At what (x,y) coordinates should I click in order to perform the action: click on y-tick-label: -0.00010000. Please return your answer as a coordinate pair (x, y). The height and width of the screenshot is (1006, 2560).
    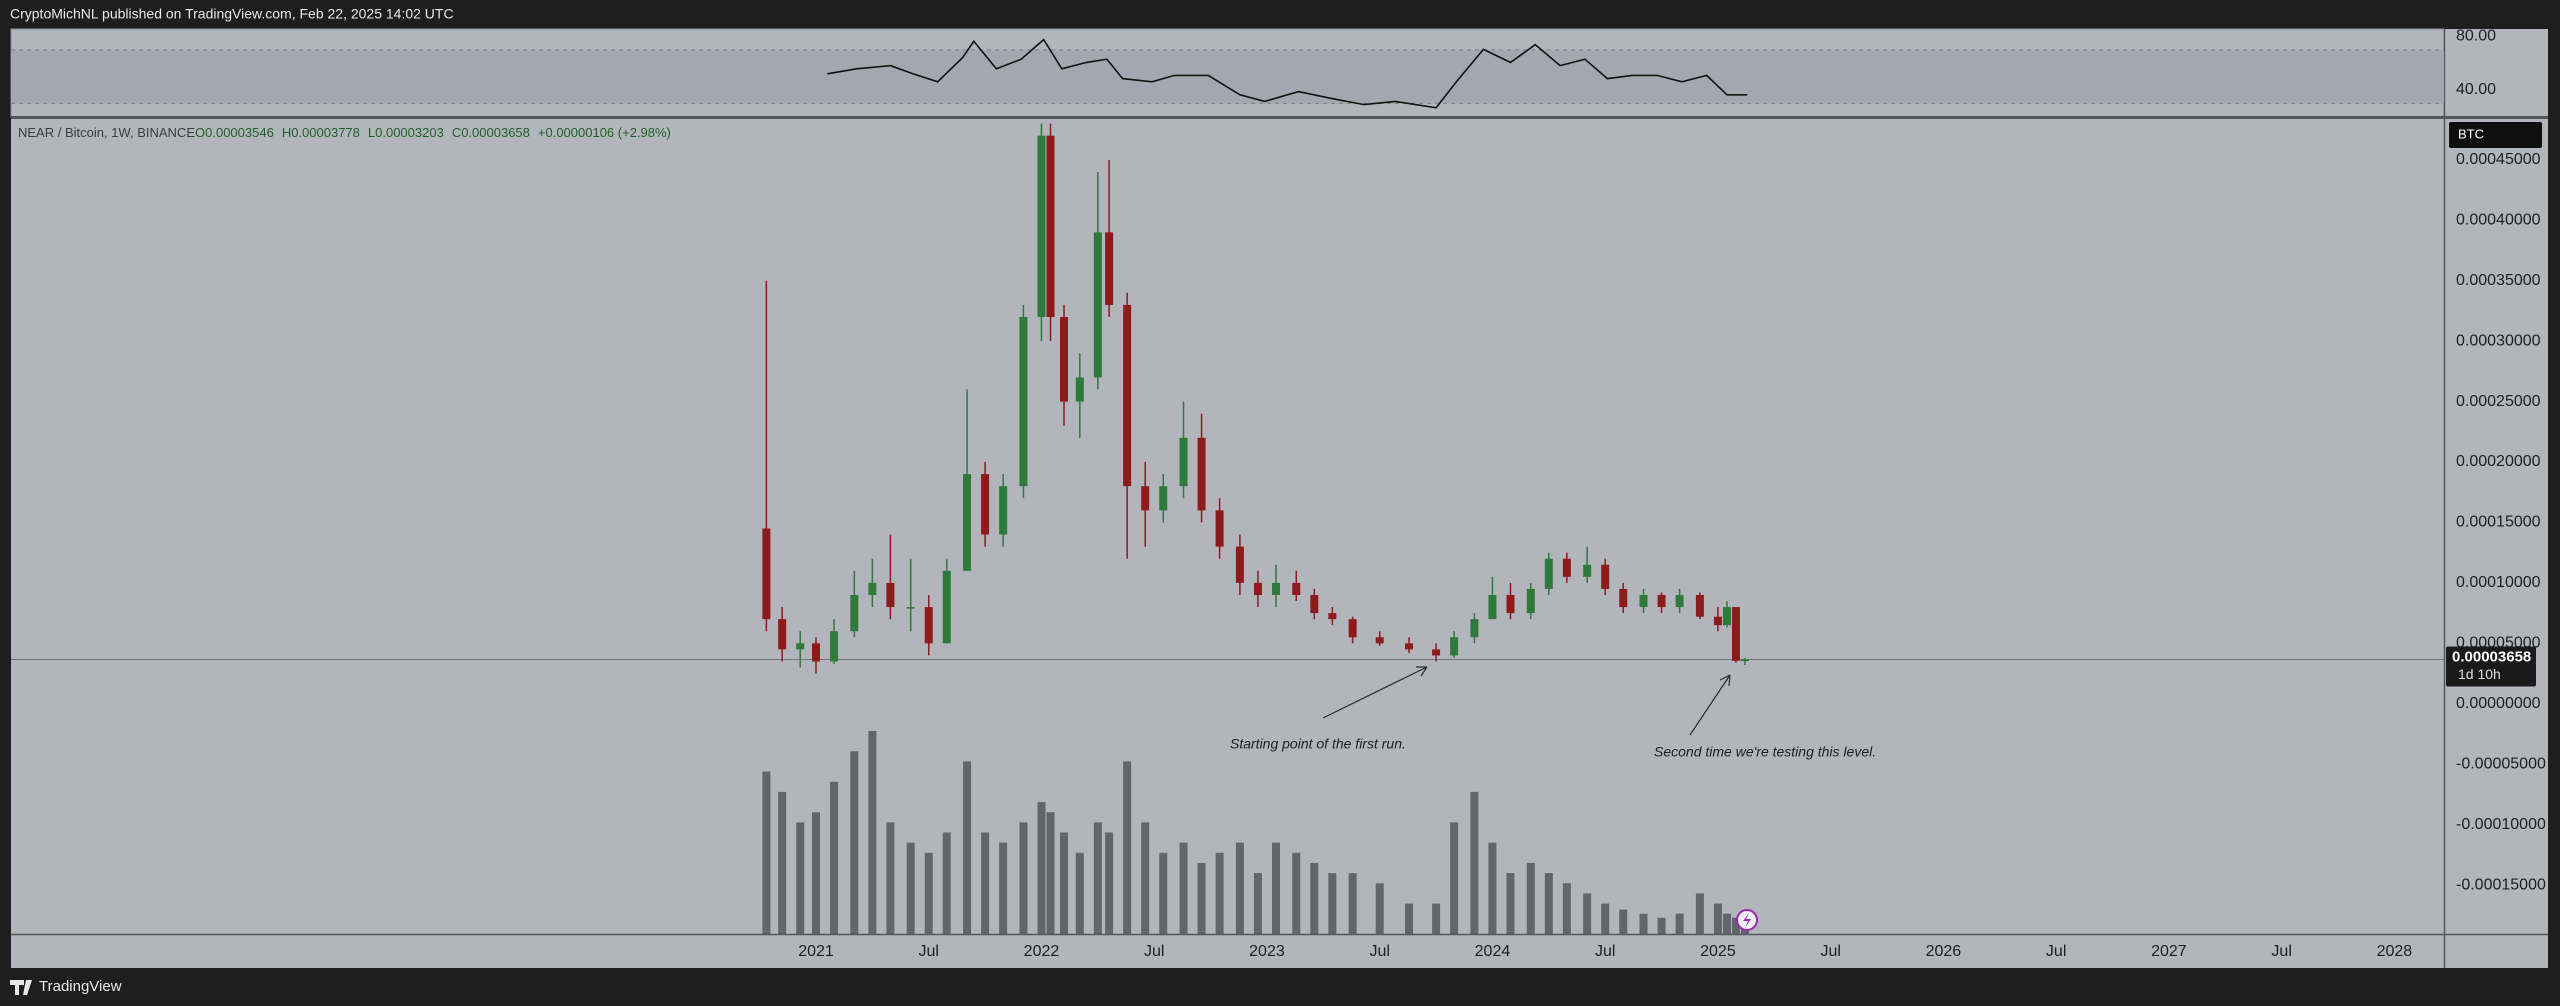
    Looking at the image, I should click on (2501, 824).